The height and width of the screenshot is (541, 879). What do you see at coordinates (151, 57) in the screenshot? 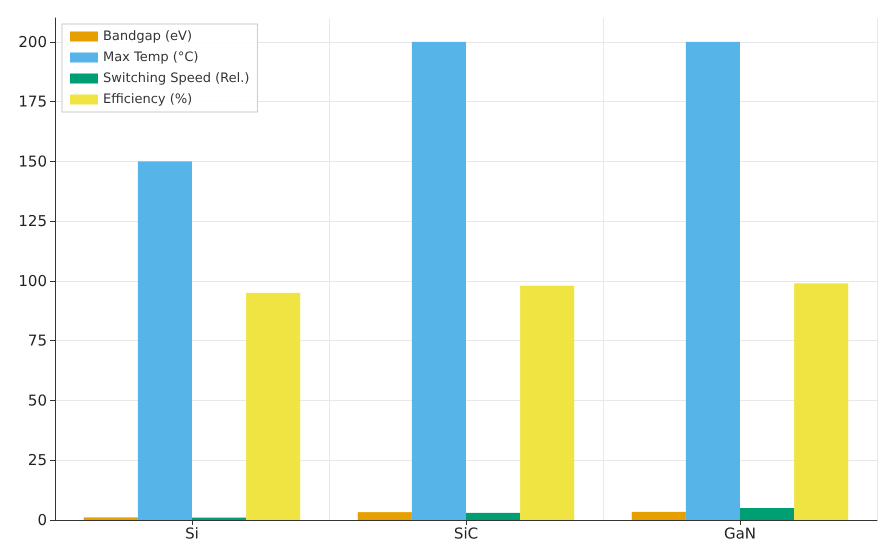
I see `legend-label: Max Temp (°C)` at bounding box center [151, 57].